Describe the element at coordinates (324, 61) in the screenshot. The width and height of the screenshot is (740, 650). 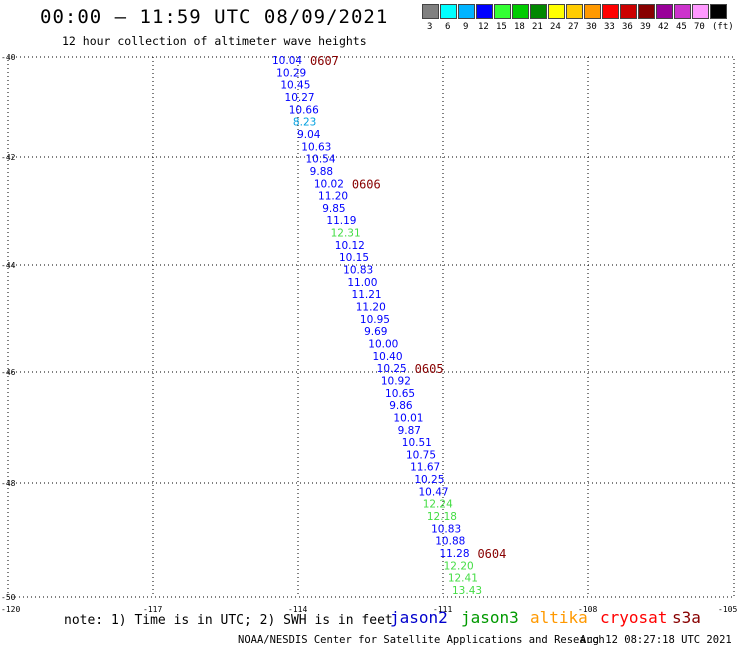
I see `pass-time-label: 0607` at that location.